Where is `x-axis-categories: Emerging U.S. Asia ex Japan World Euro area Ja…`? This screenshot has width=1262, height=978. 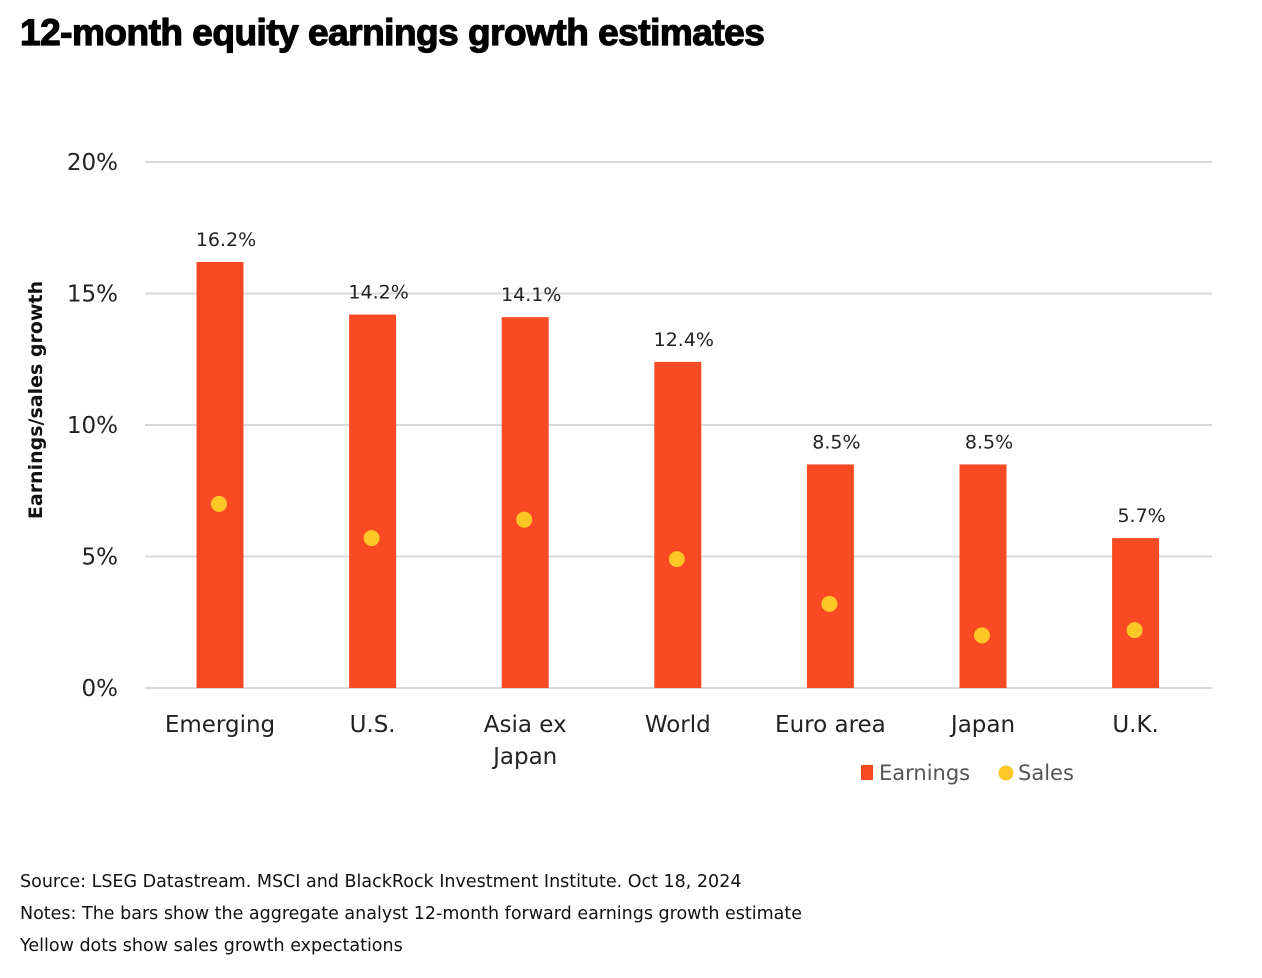
x-axis-categories: Emerging U.S. Asia ex Japan World Euro area Ja… is located at coordinates (662, 741).